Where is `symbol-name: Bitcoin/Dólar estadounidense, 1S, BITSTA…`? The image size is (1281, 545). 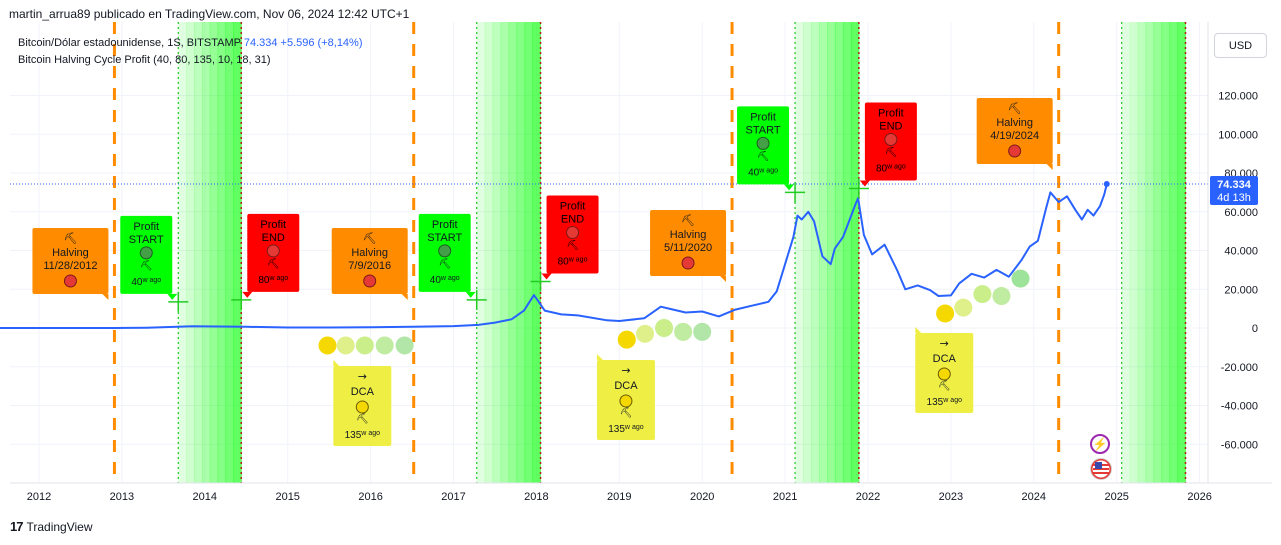 symbol-name: Bitcoin/Dólar estadounidense, 1S, BITSTA… is located at coordinates (129, 43).